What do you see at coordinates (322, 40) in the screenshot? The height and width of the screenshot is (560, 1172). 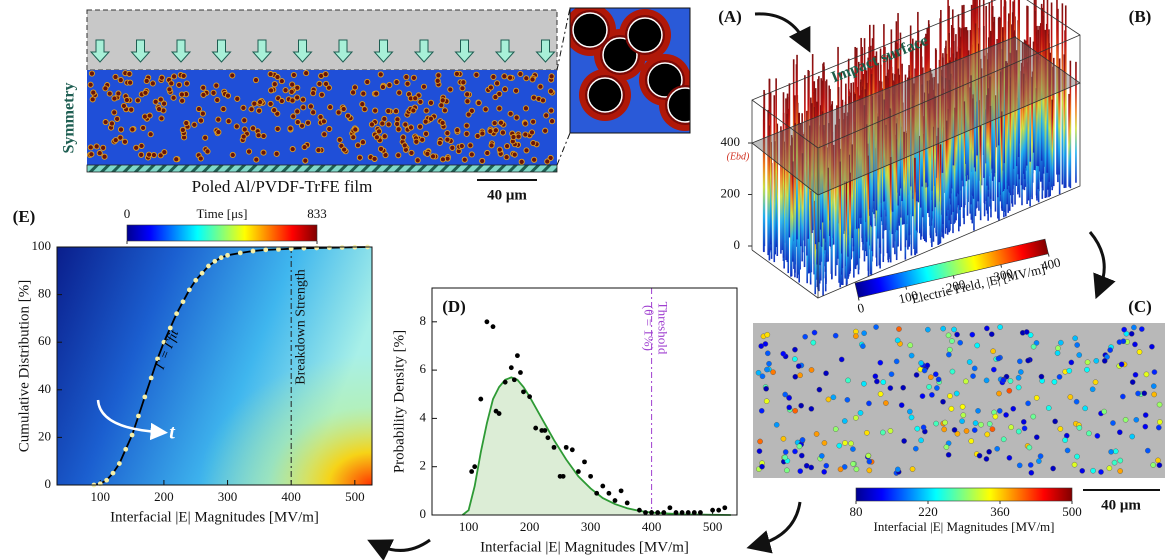 I see `impactor` at bounding box center [322, 40].